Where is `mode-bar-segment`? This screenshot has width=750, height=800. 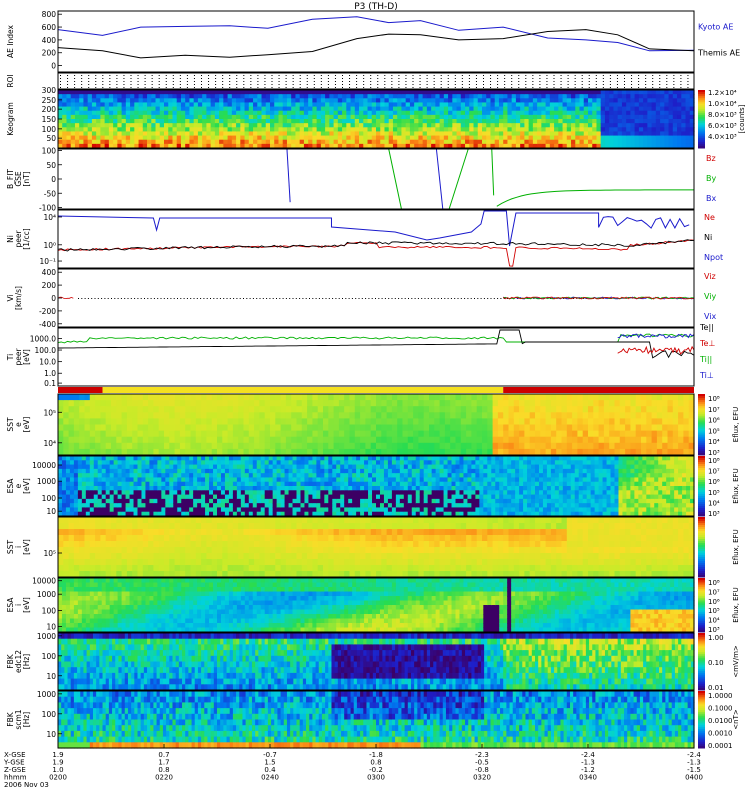
mode-bar-segment is located at coordinates (80, 390).